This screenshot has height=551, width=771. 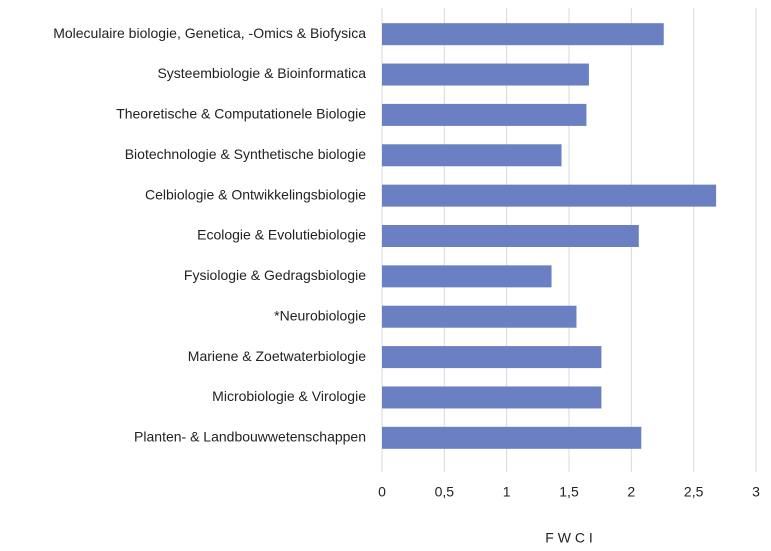 I want to click on y-tick-label: Biotechnologie & Synthetische biologie, so click(x=245, y=154).